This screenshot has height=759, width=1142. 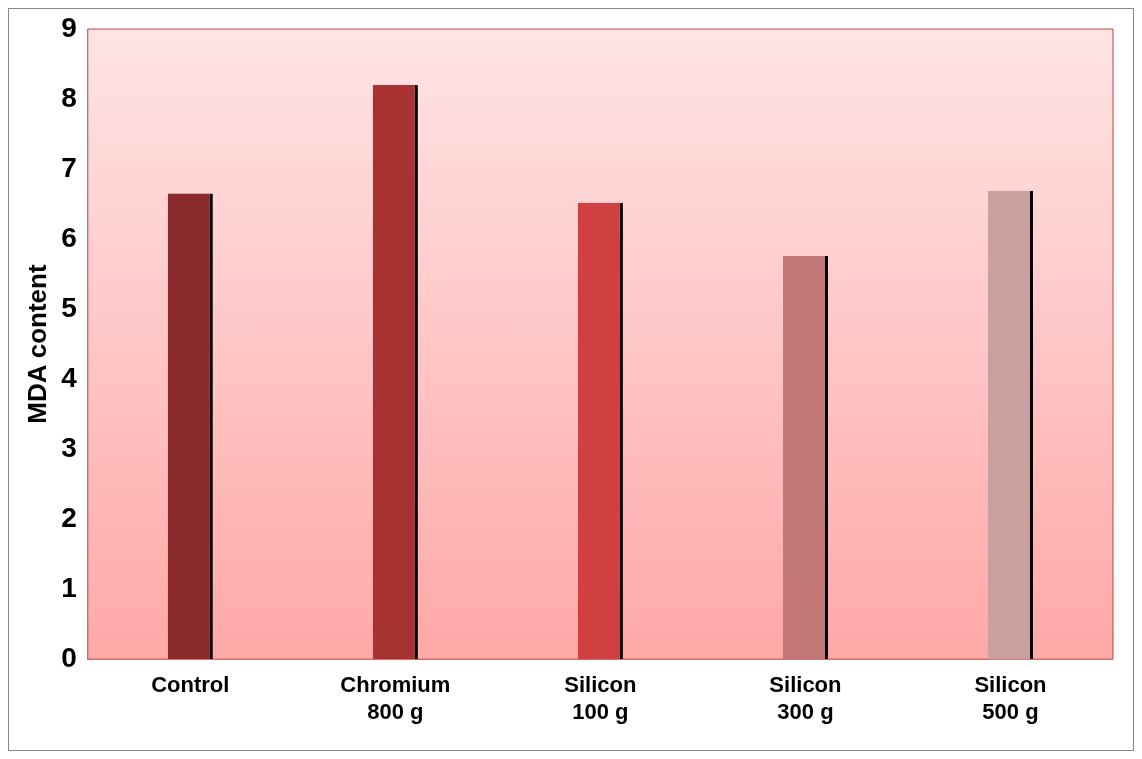 What do you see at coordinates (69, 517) in the screenshot?
I see `y-tick-label: 2` at bounding box center [69, 517].